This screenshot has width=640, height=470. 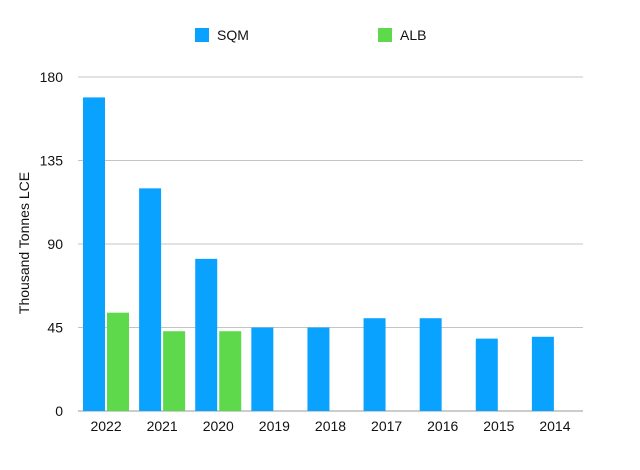 What do you see at coordinates (52, 77) in the screenshot?
I see `y-tick-label: 180` at bounding box center [52, 77].